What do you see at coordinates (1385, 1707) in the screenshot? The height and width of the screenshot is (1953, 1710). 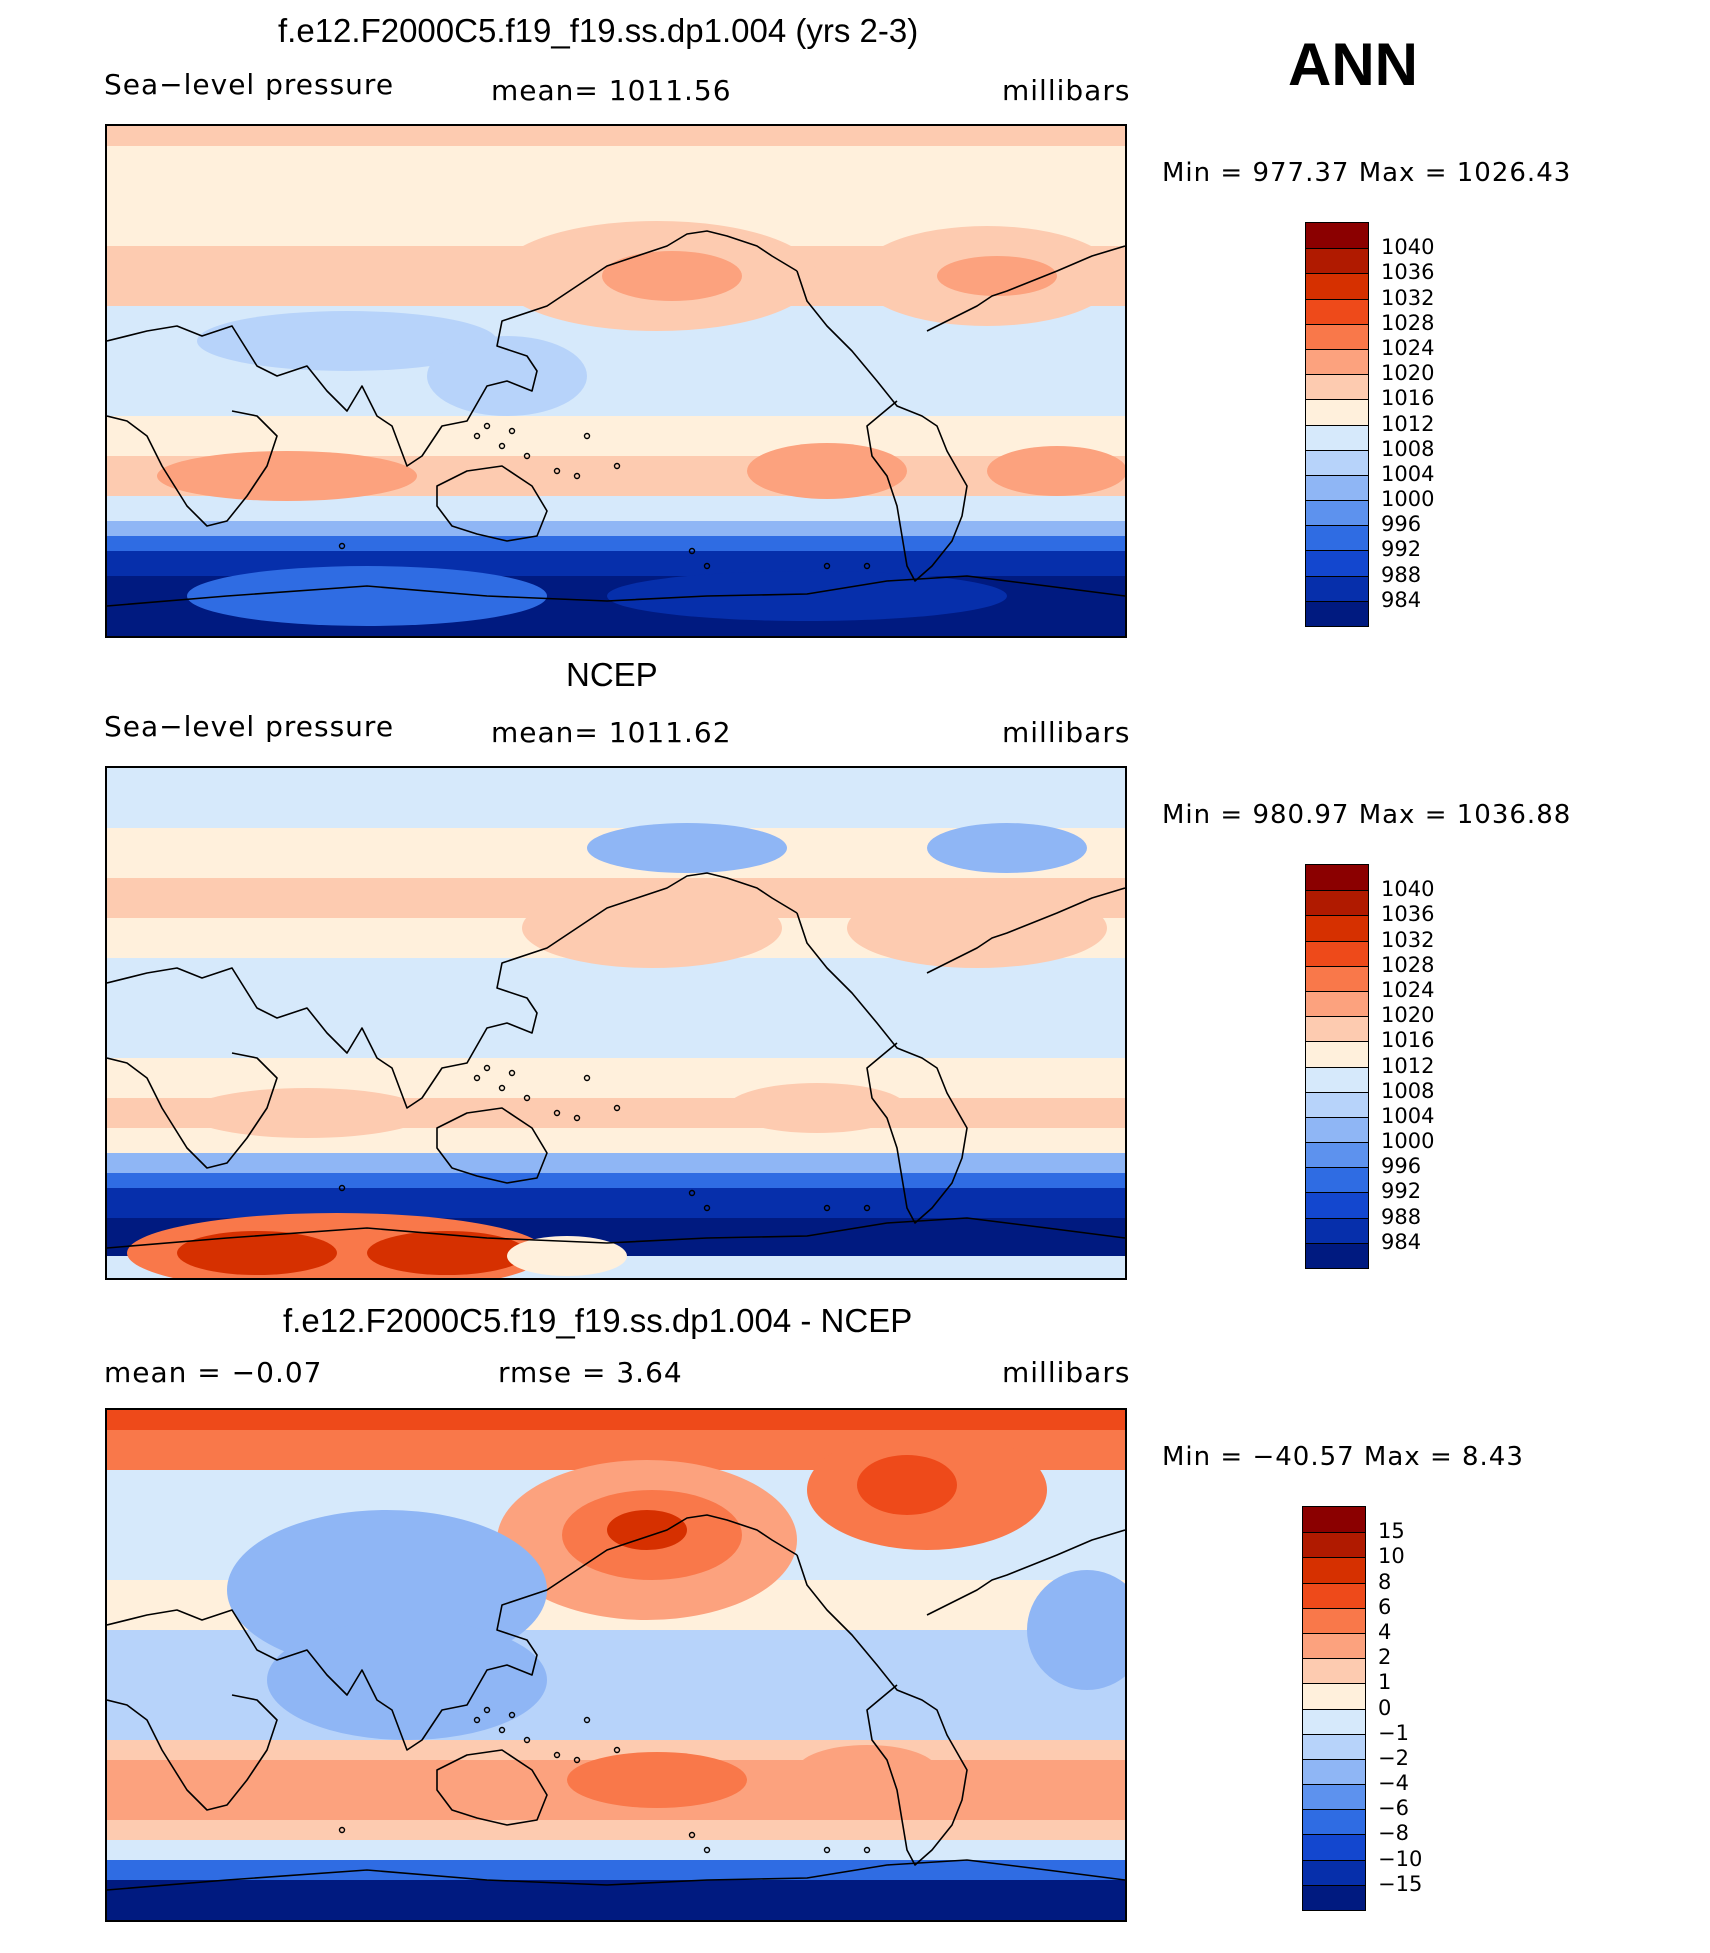 I see `colorbar-tick-label: 0` at bounding box center [1385, 1707].